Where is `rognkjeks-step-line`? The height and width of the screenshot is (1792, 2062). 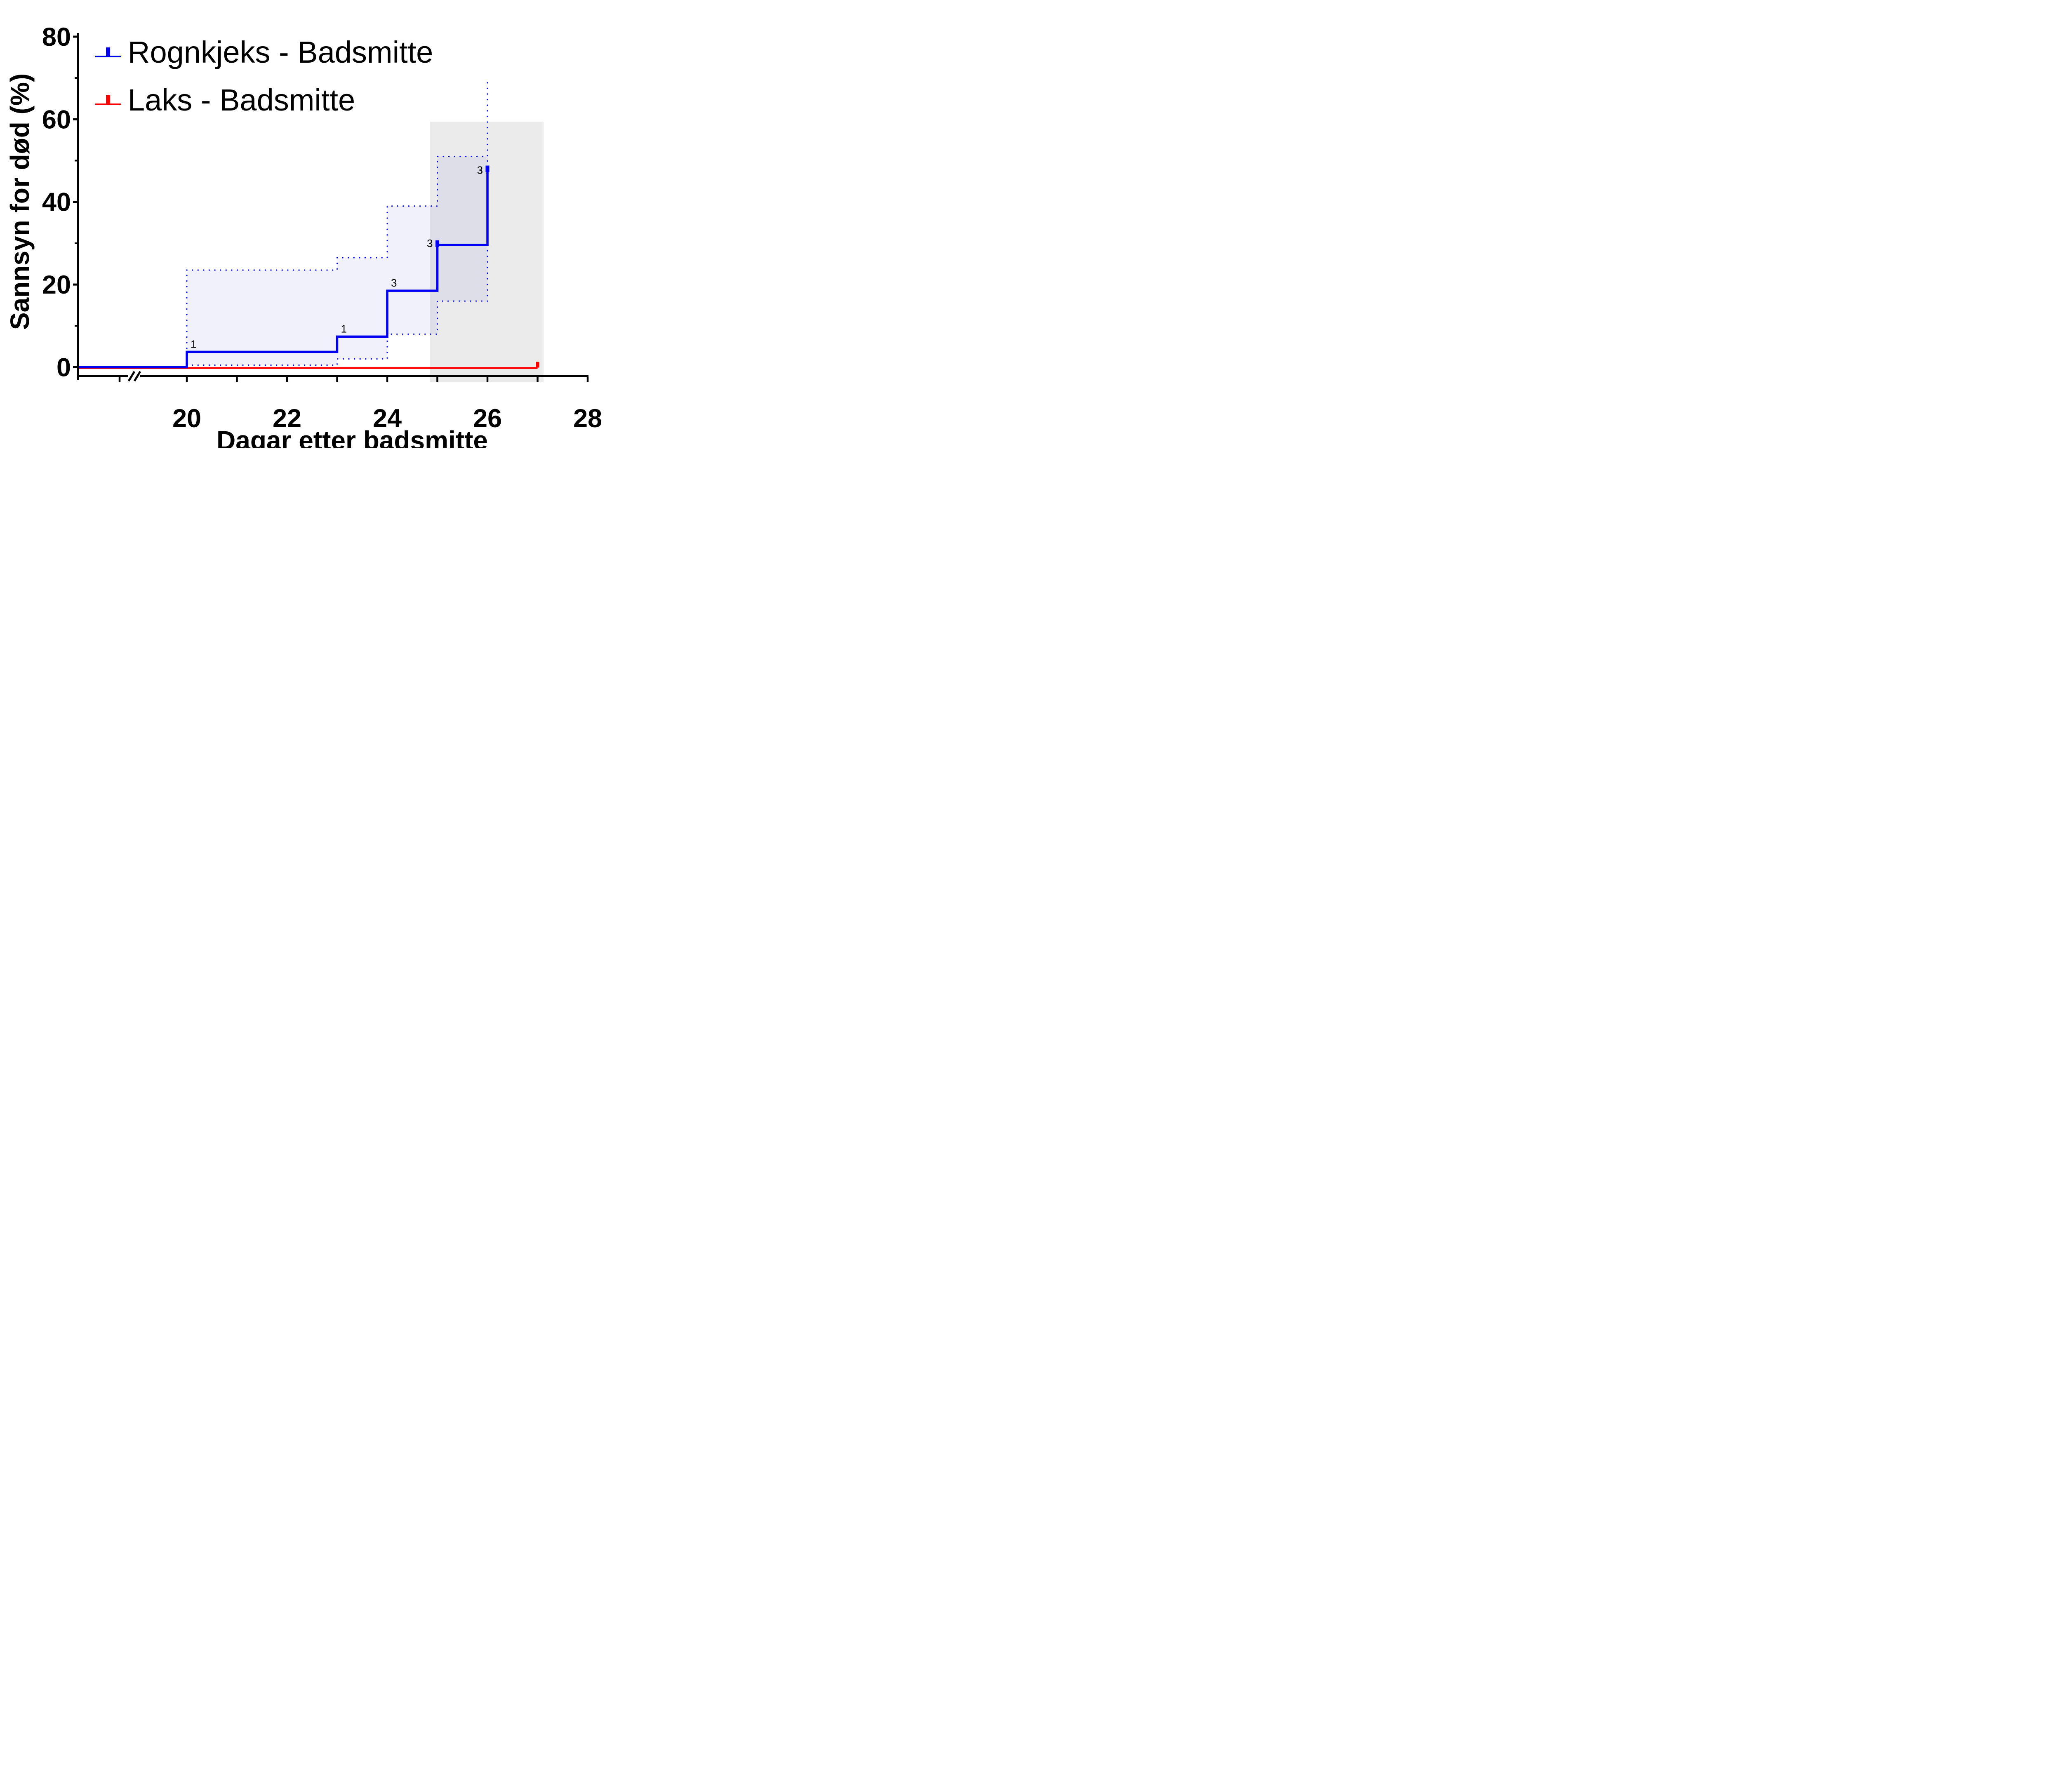 rognkjeks-step-line is located at coordinates (283, 269).